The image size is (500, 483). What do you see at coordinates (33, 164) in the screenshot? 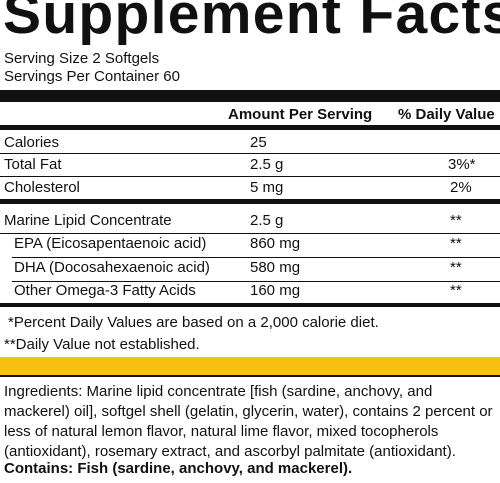
I see `nutrient-name: Total Fat` at bounding box center [33, 164].